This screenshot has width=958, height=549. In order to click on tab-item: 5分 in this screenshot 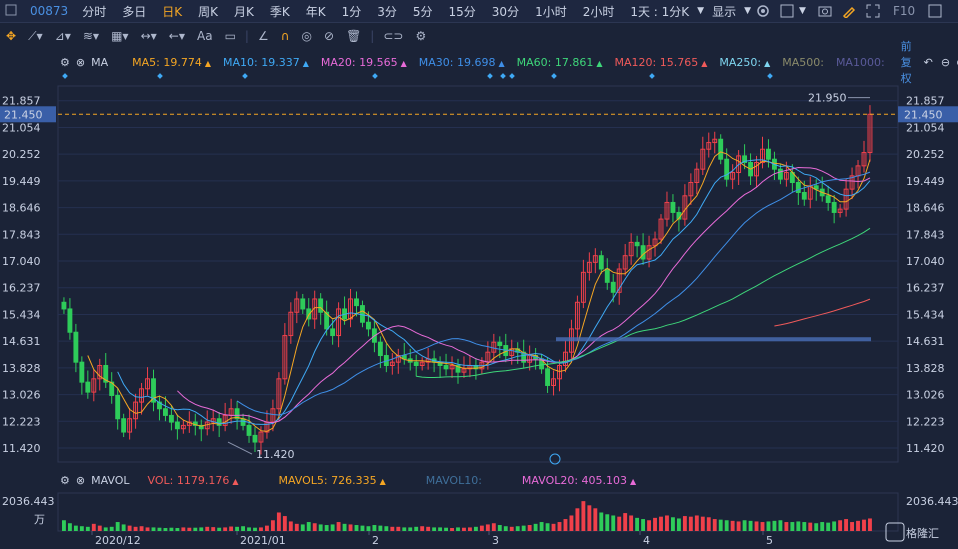, I will do `click(422, 11)`.